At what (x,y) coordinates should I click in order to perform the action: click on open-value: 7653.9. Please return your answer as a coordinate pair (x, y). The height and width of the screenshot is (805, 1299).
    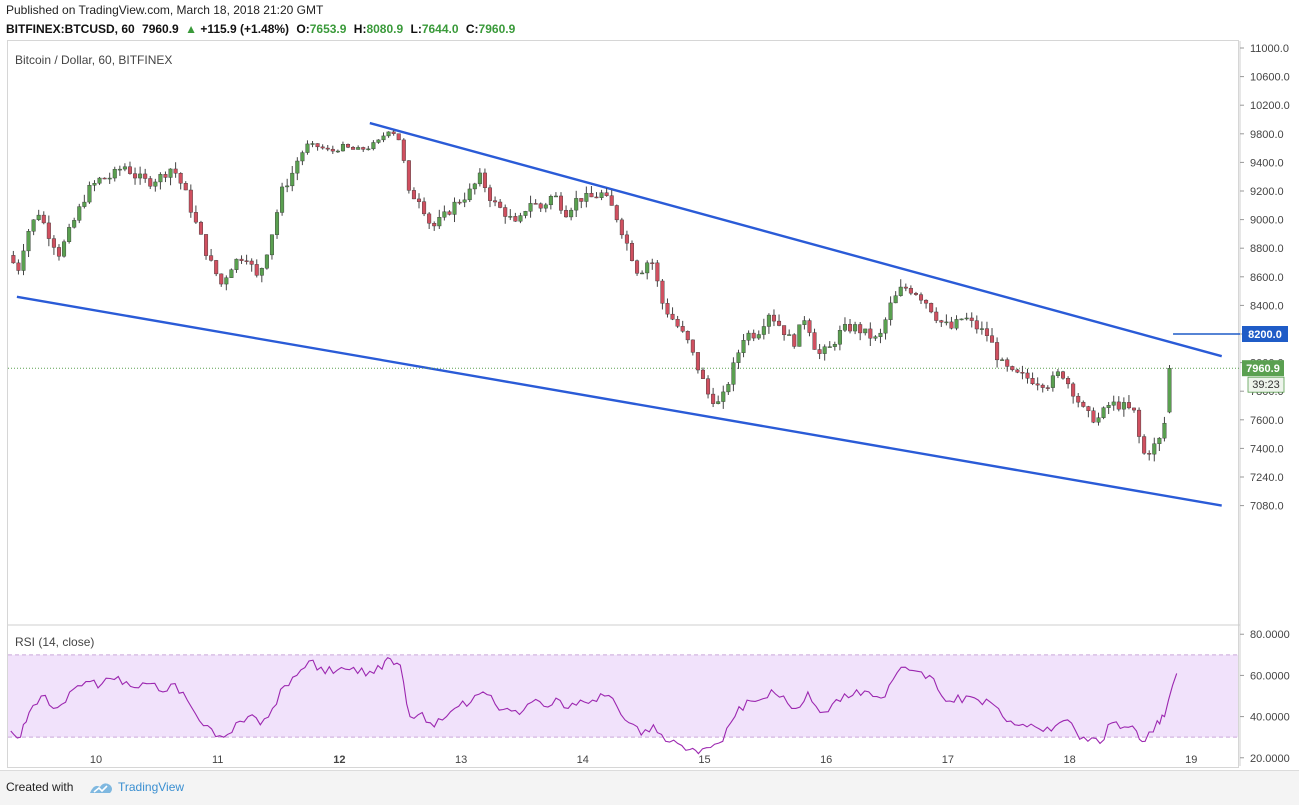
    Looking at the image, I should click on (328, 29).